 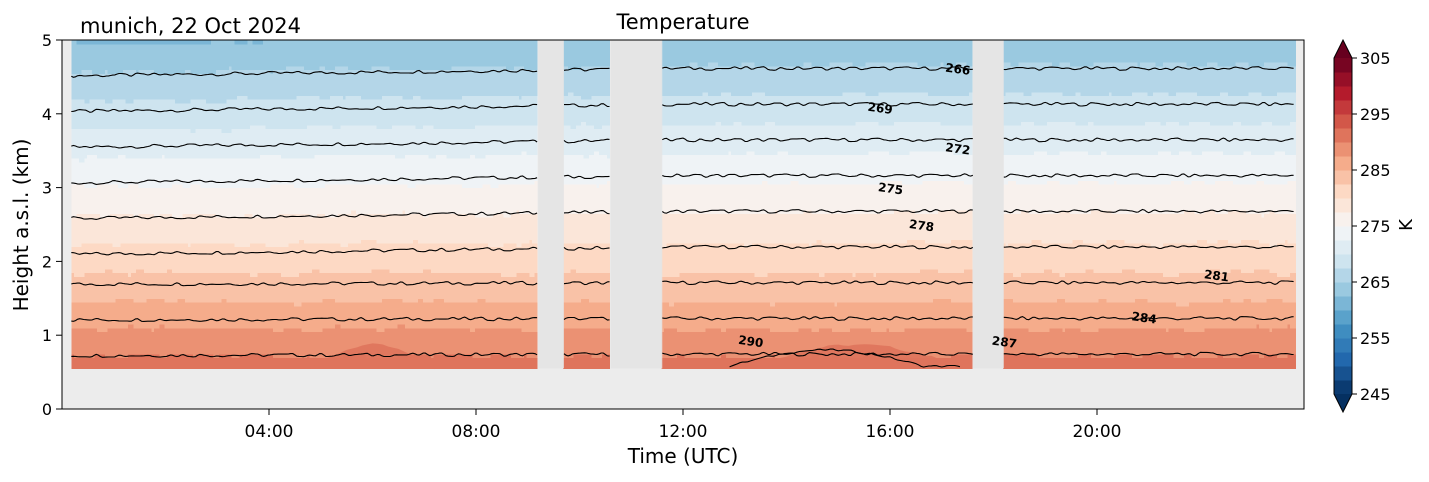 What do you see at coordinates (1375, 394) in the screenshot?
I see `colorbar-tick-label: 245` at bounding box center [1375, 394].